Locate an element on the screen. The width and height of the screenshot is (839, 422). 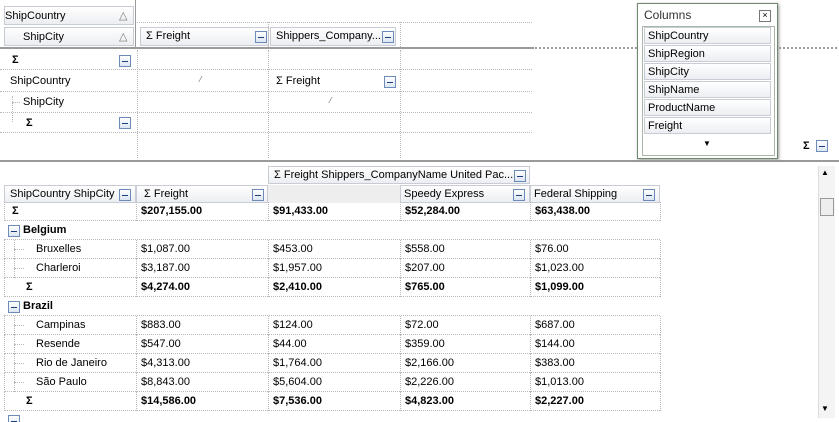
cell: $8,843.00 is located at coordinates (165, 382).